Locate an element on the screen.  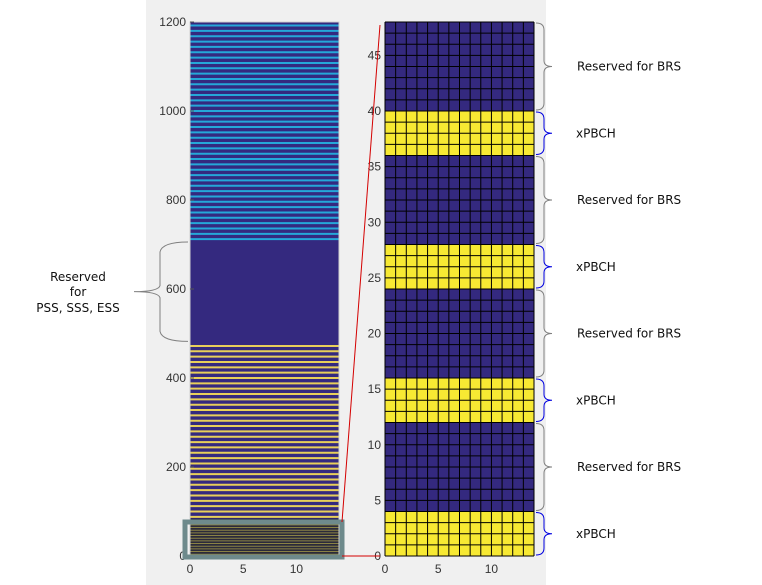
right-ytick-label: 5 is located at coordinates (377, 500).